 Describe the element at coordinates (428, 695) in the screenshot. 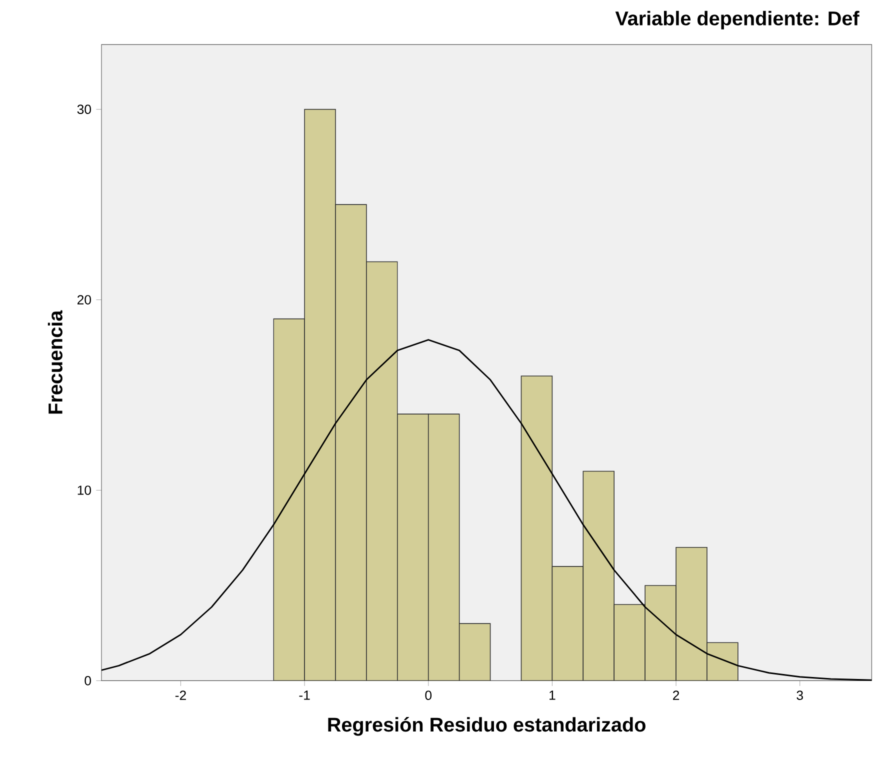

I see `x-tick-label: 0` at that location.